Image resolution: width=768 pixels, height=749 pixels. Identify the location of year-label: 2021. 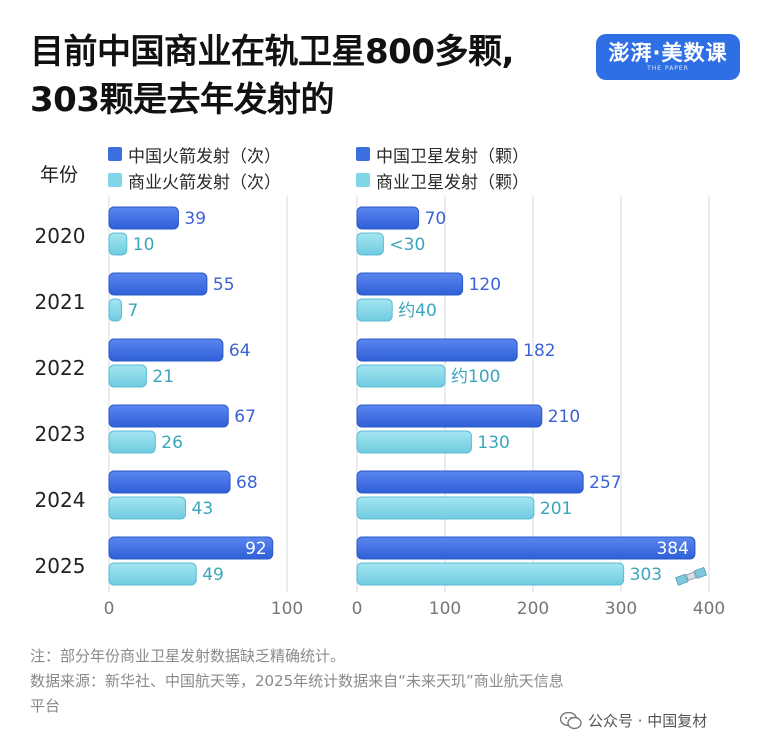
(60, 302).